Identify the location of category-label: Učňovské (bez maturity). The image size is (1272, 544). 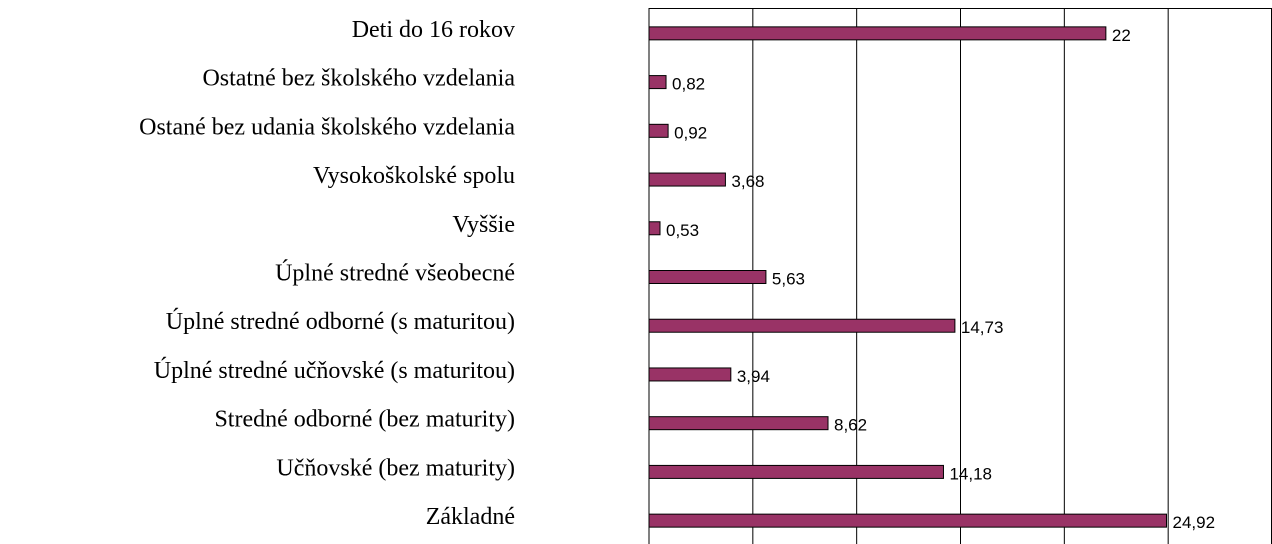
(395, 468).